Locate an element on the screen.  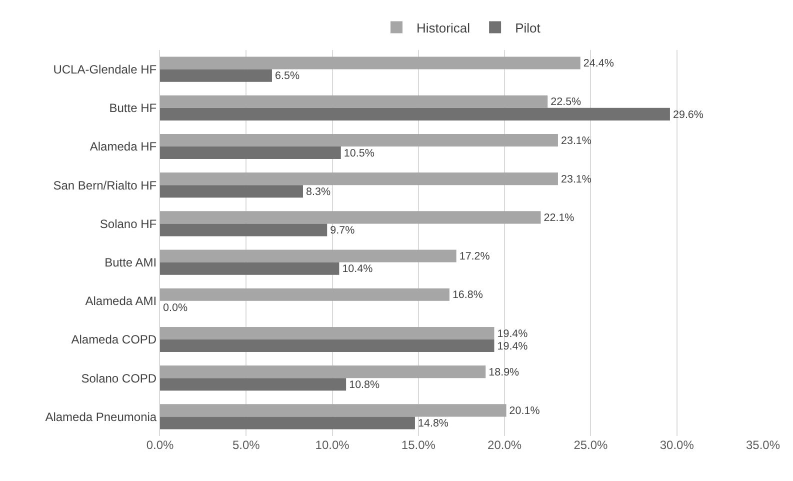
y-tick-label: Butte AMI is located at coordinates (130, 263).